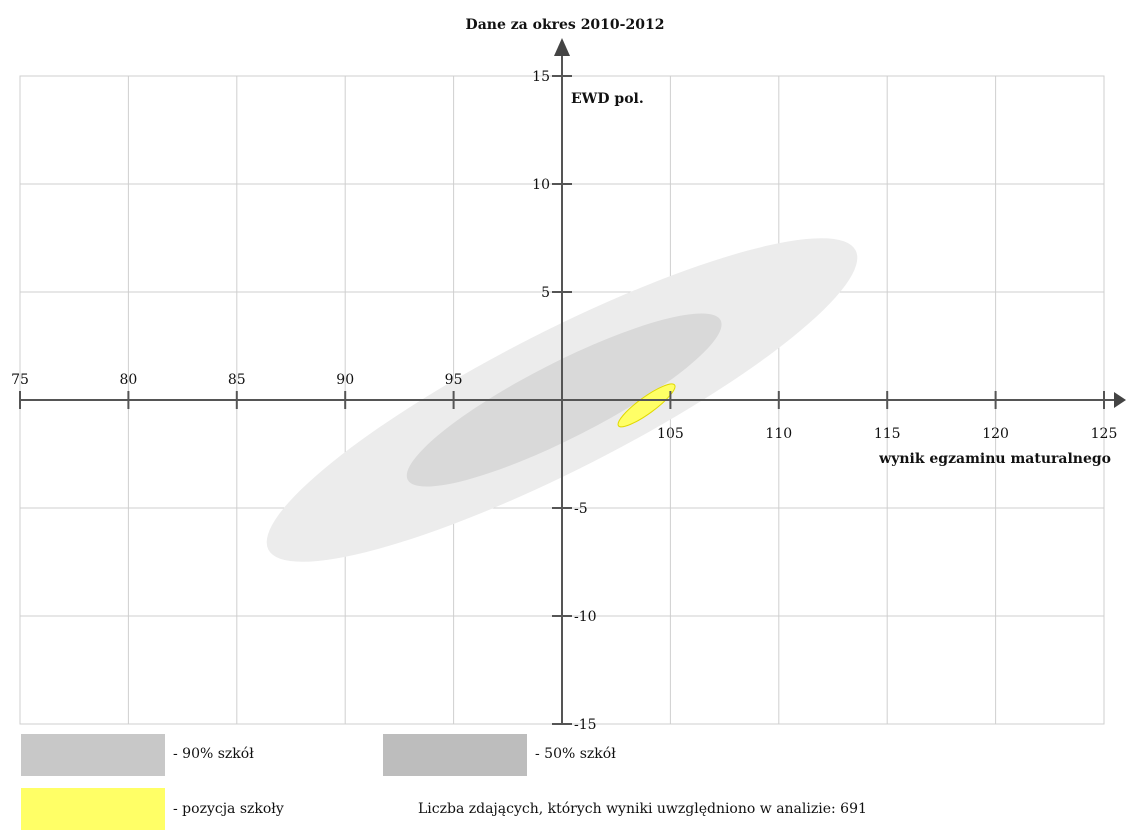  I want to click on y-axis-arrow, so click(562, 47).